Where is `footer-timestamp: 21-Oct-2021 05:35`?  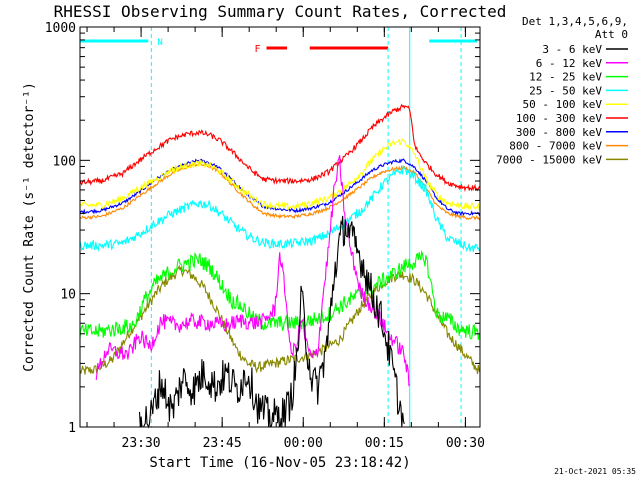 footer-timestamp: 21-Oct-2021 05:35 is located at coordinates (595, 471).